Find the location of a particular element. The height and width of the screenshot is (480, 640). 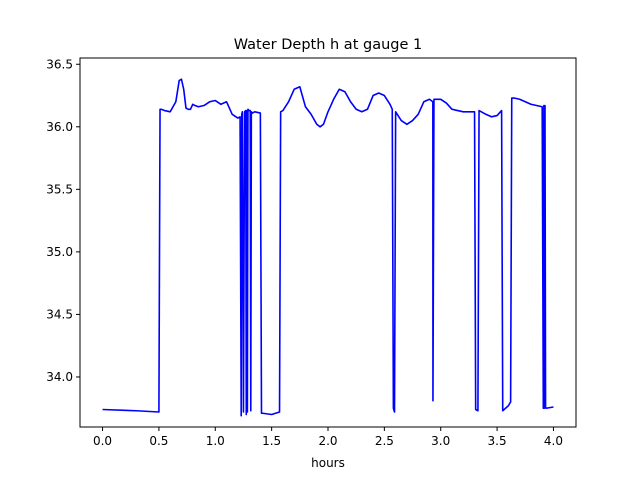

x-tick-label: 1.0 is located at coordinates (215, 441).